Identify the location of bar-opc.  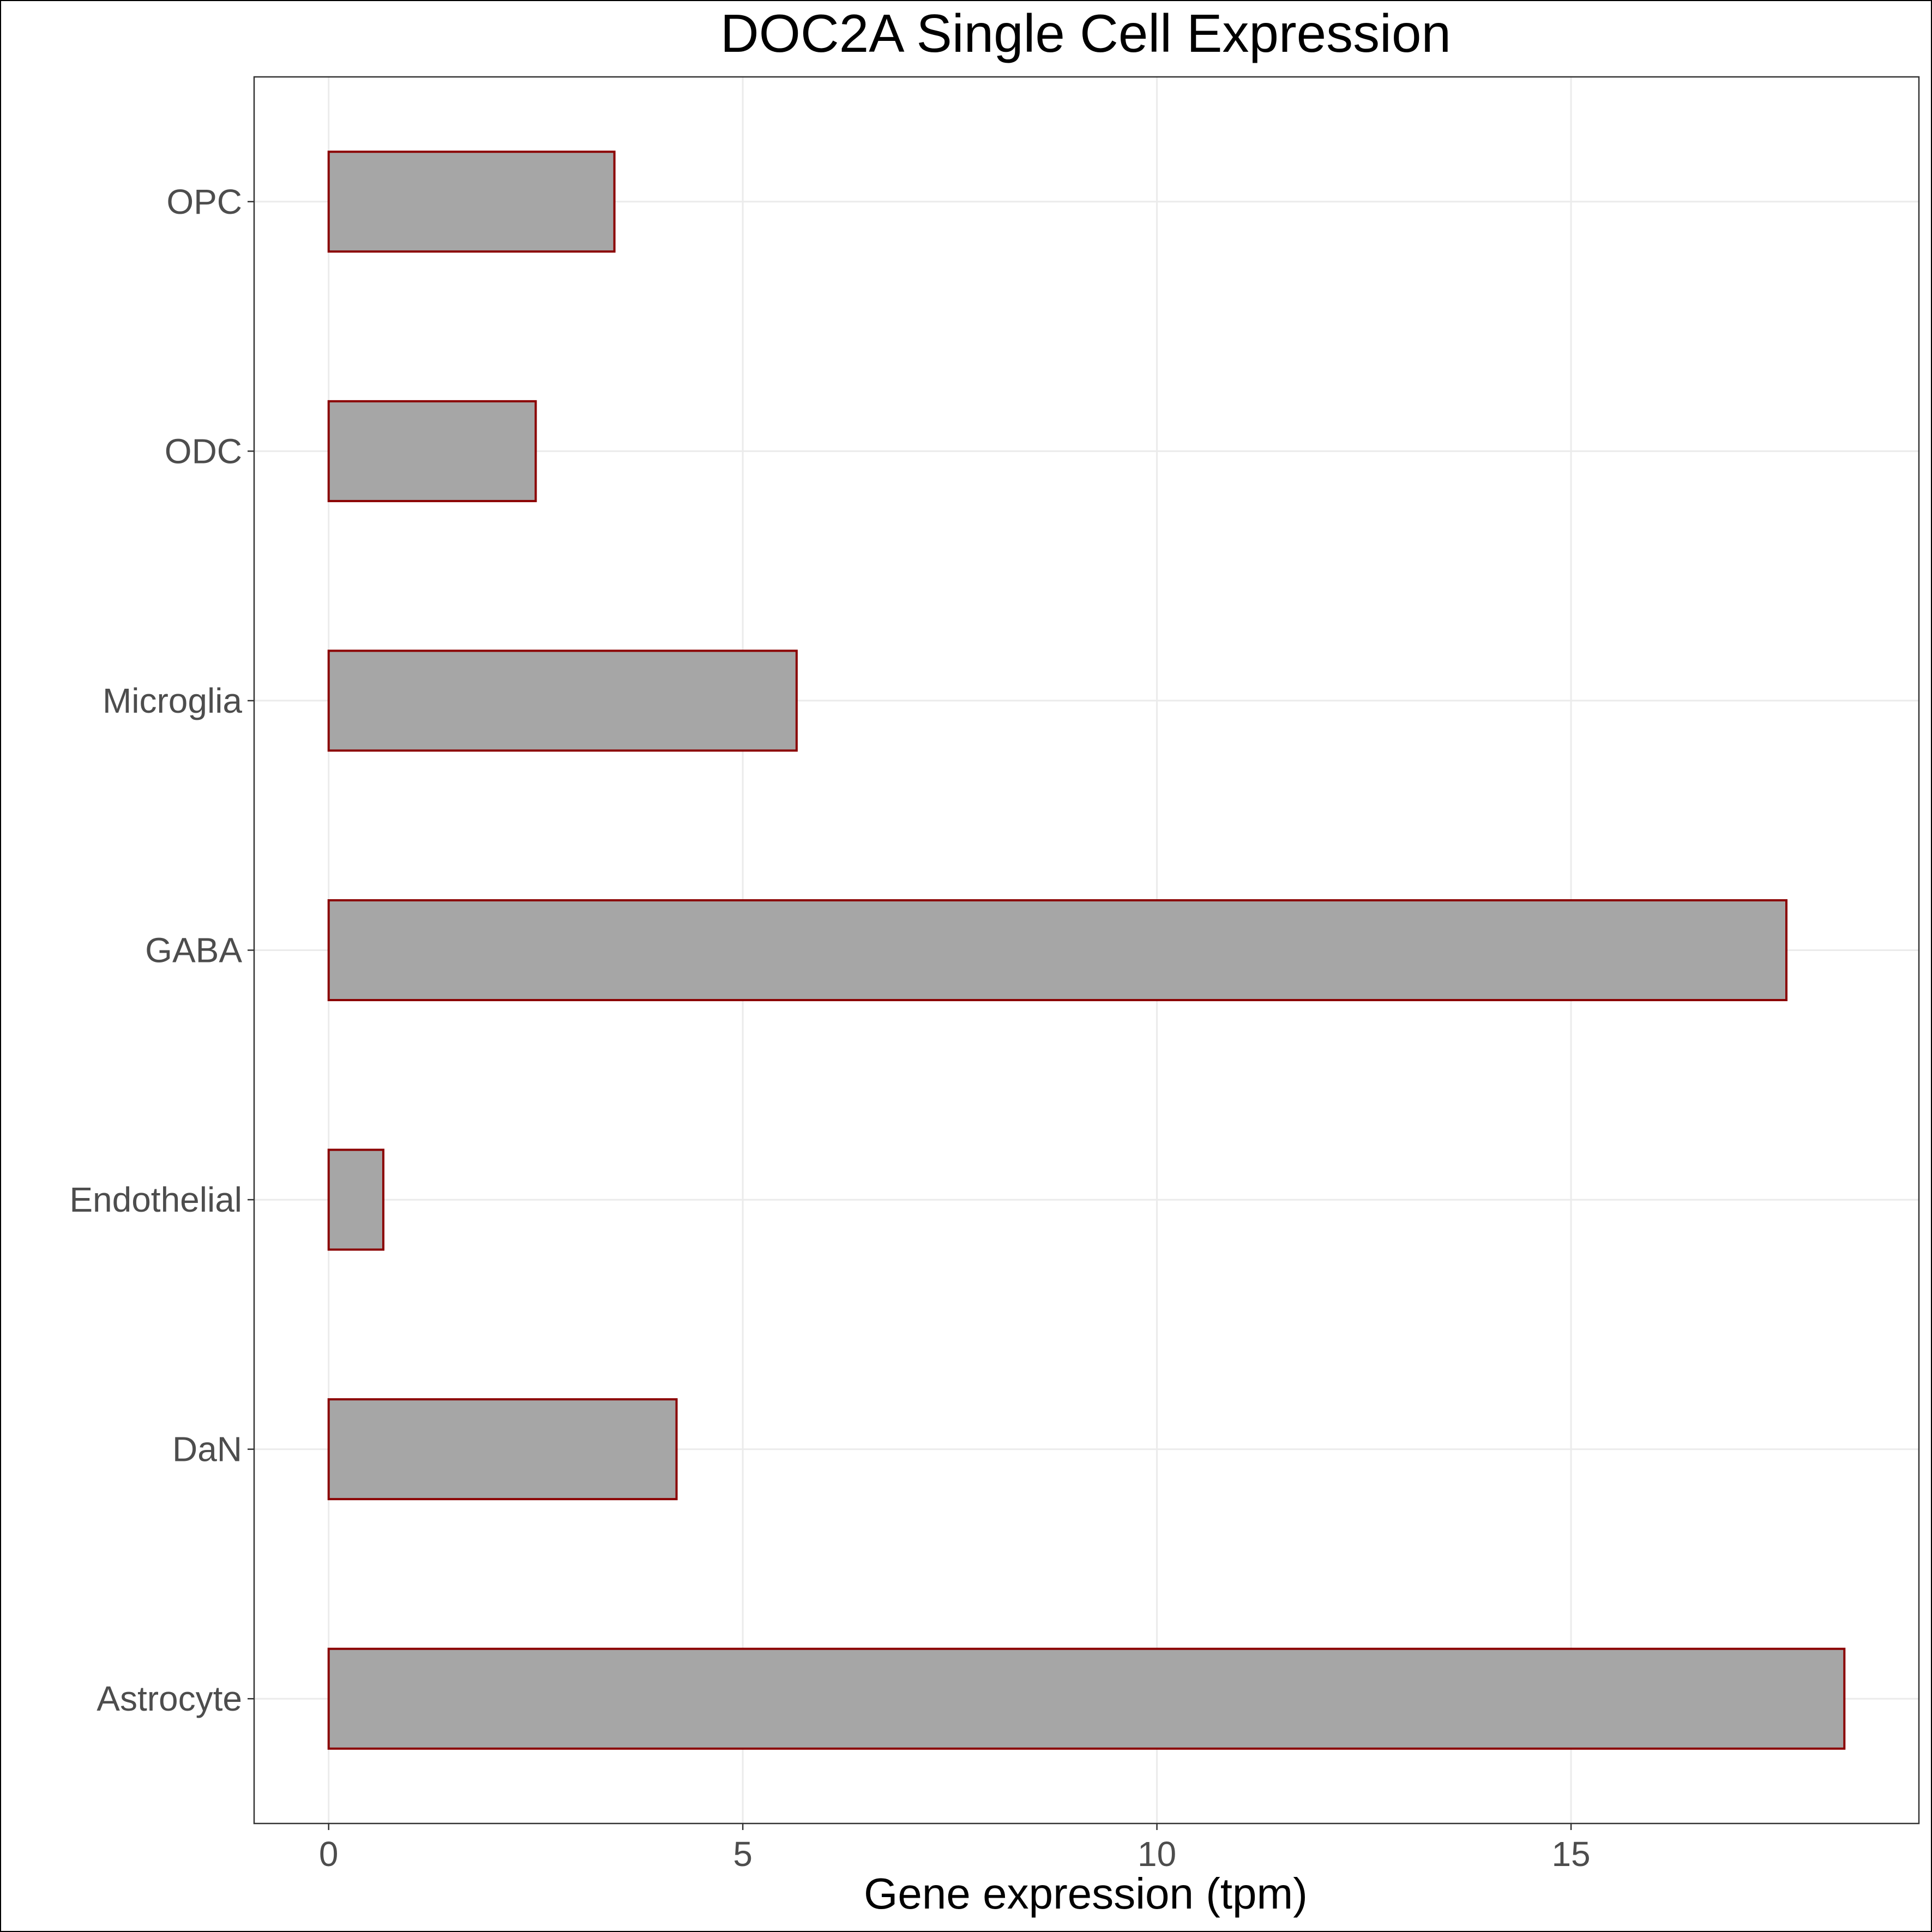
(471, 202).